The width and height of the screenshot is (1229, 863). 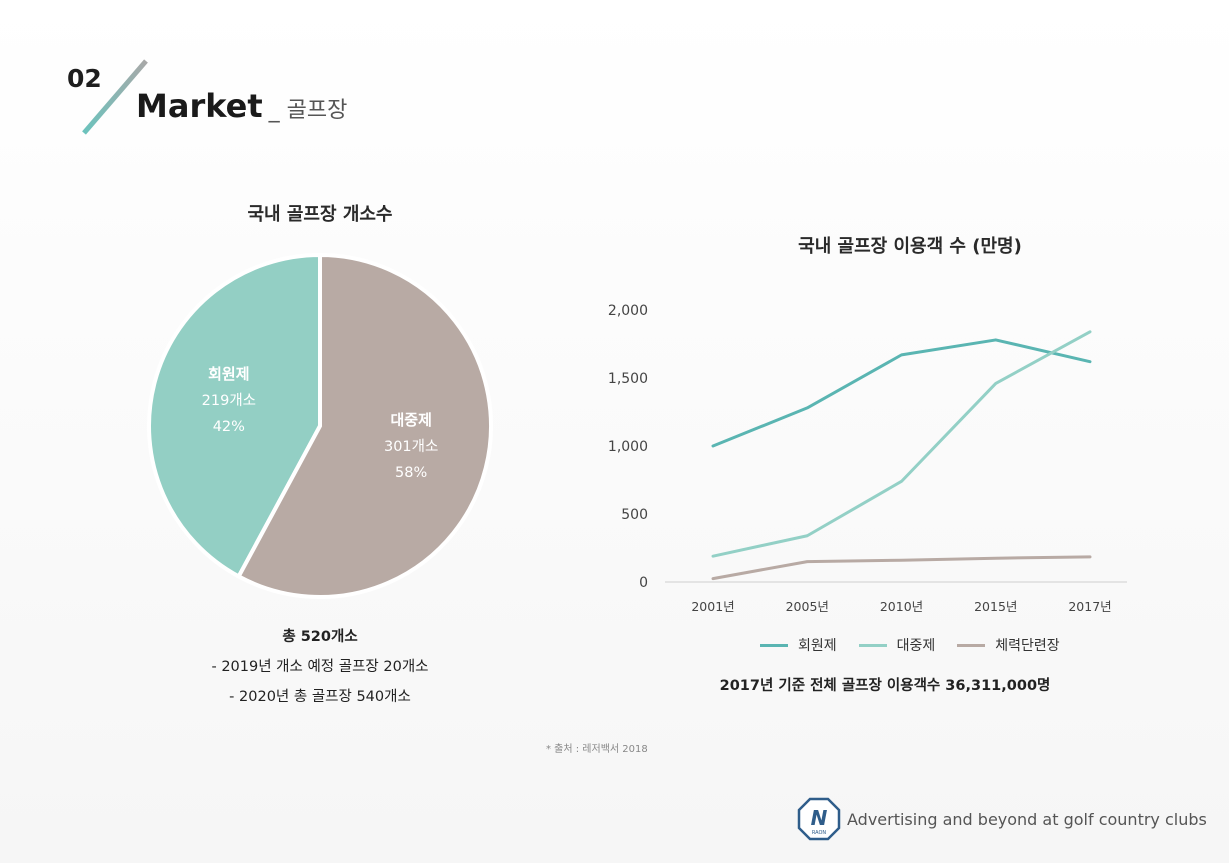 What do you see at coordinates (774, 645) in the screenshot?
I see `legend-swatch-member` at bounding box center [774, 645].